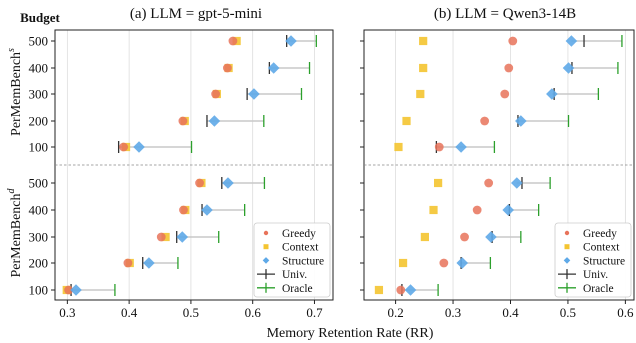  I want to click on legend-label: Univ., so click(595, 275).